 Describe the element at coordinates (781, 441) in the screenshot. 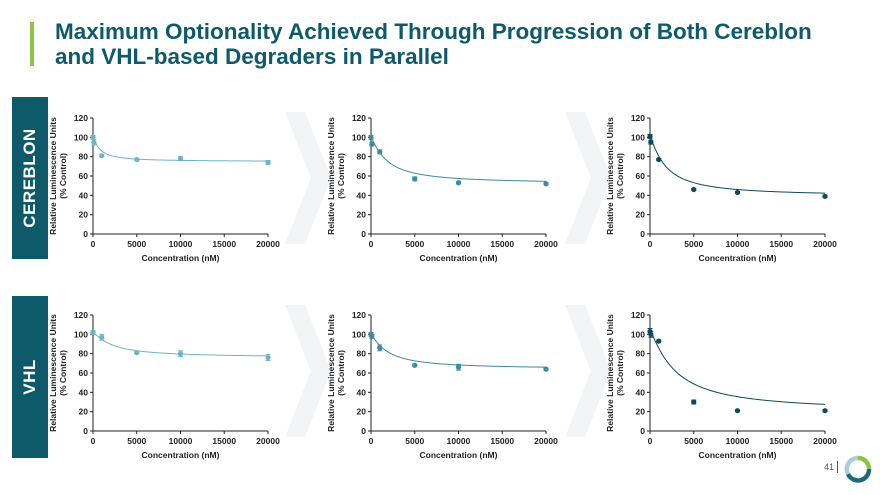

I see `chart-6-x-tick-label: 15000` at that location.